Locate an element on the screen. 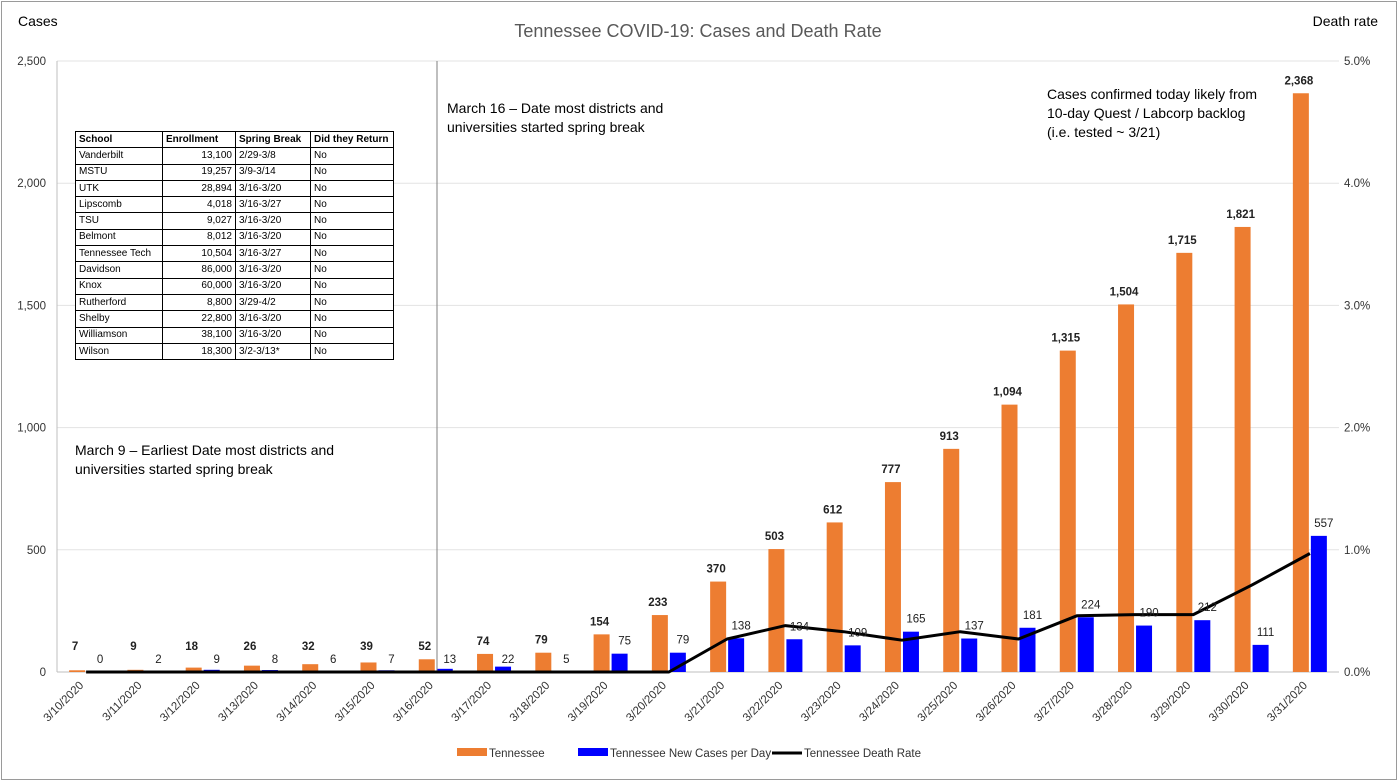  annotation-line: 10-day Quest / Labcorp backlog is located at coordinates (1146, 113).